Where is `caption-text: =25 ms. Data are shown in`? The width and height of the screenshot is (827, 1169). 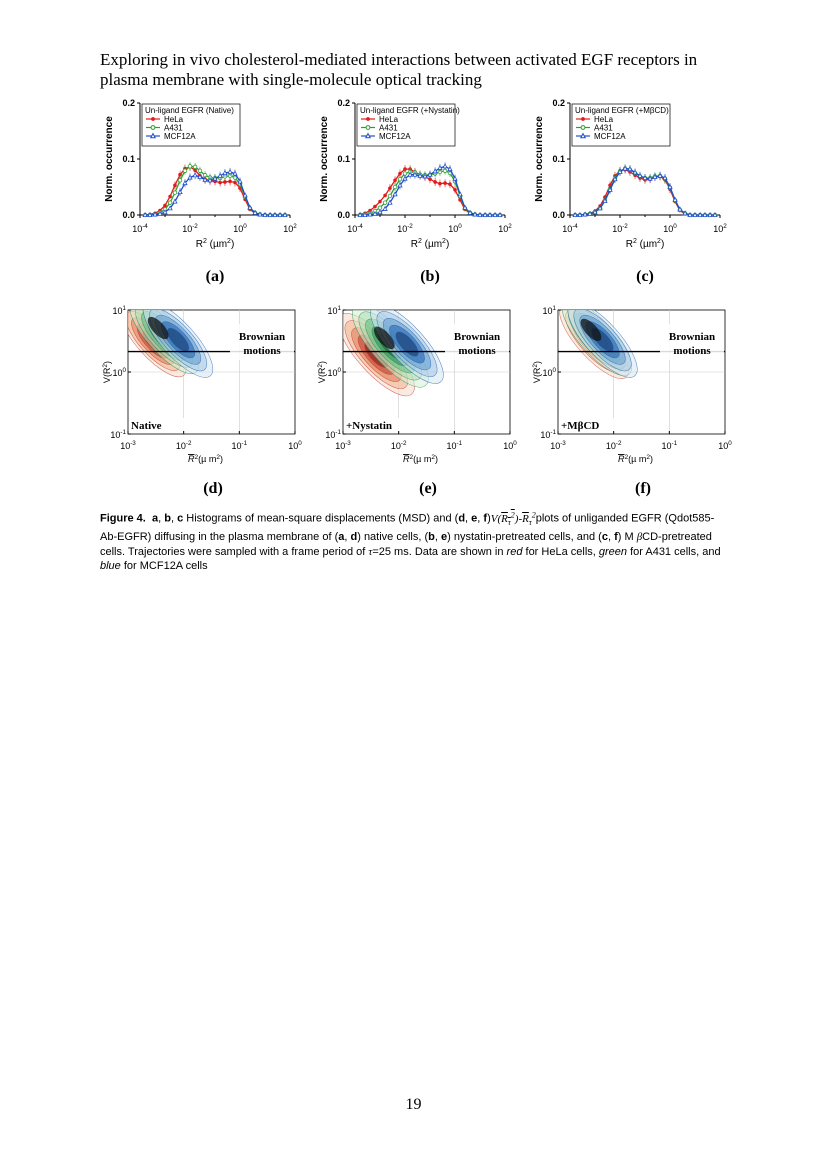 caption-text: =25 ms. Data are shown in is located at coordinates (439, 551).